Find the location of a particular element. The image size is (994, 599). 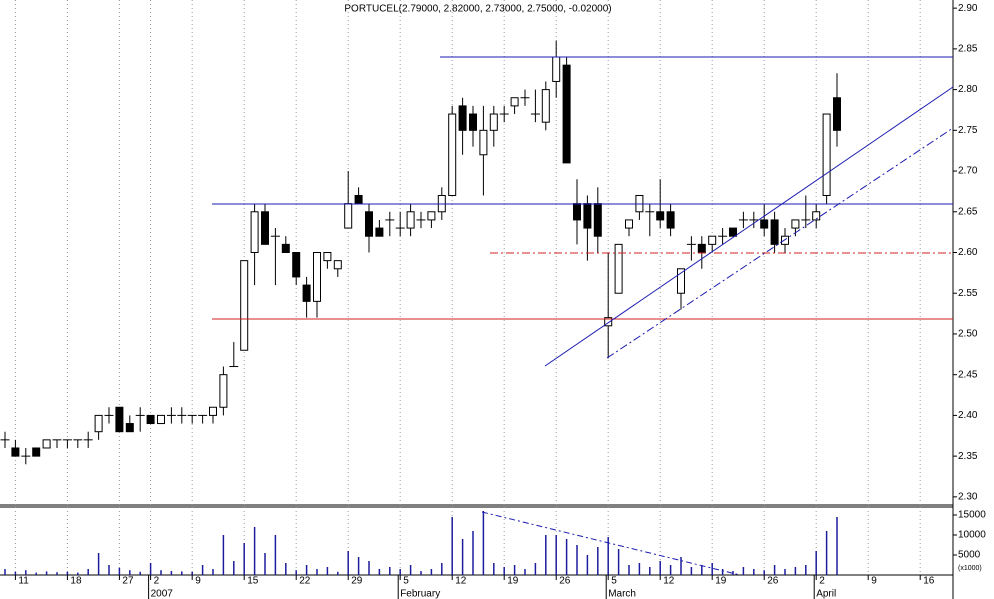

month-label: 2007 is located at coordinates (162, 594).